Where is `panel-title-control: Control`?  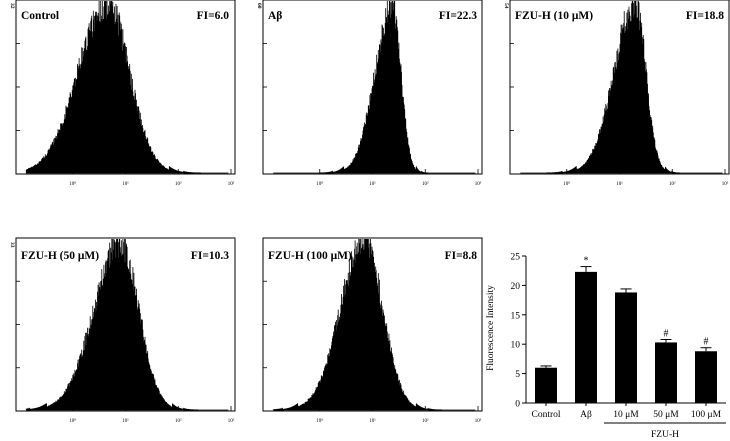 panel-title-control: Control is located at coordinates (40, 16).